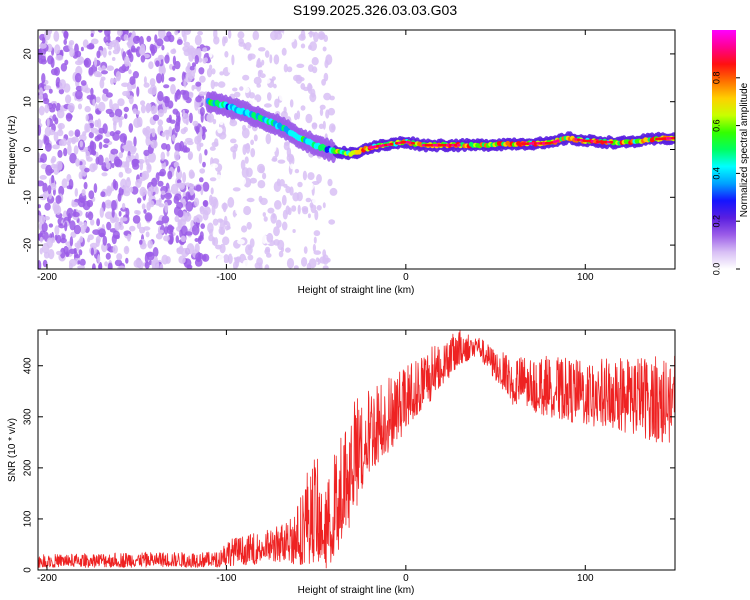  What do you see at coordinates (28, 54) in the screenshot?
I see `y-tick-label: 20` at bounding box center [28, 54].